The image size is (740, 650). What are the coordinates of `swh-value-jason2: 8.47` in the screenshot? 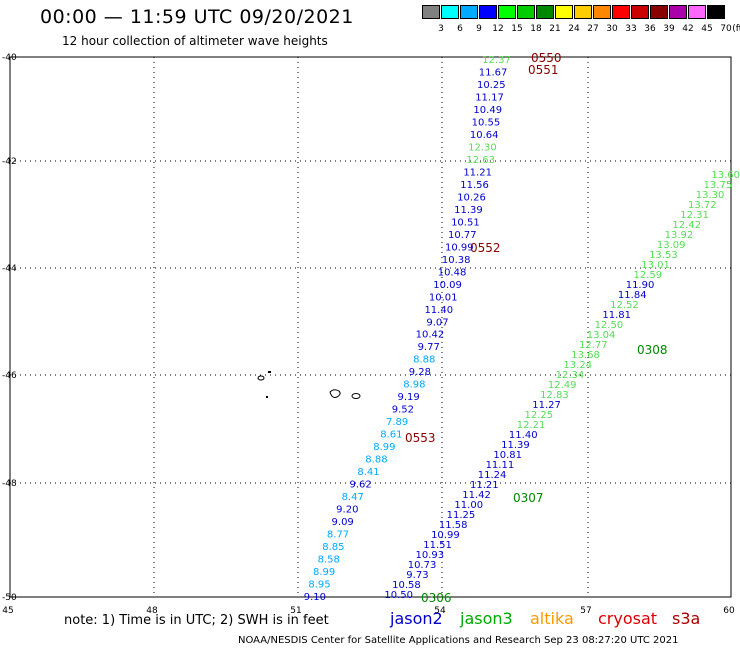 It's located at (353, 497).